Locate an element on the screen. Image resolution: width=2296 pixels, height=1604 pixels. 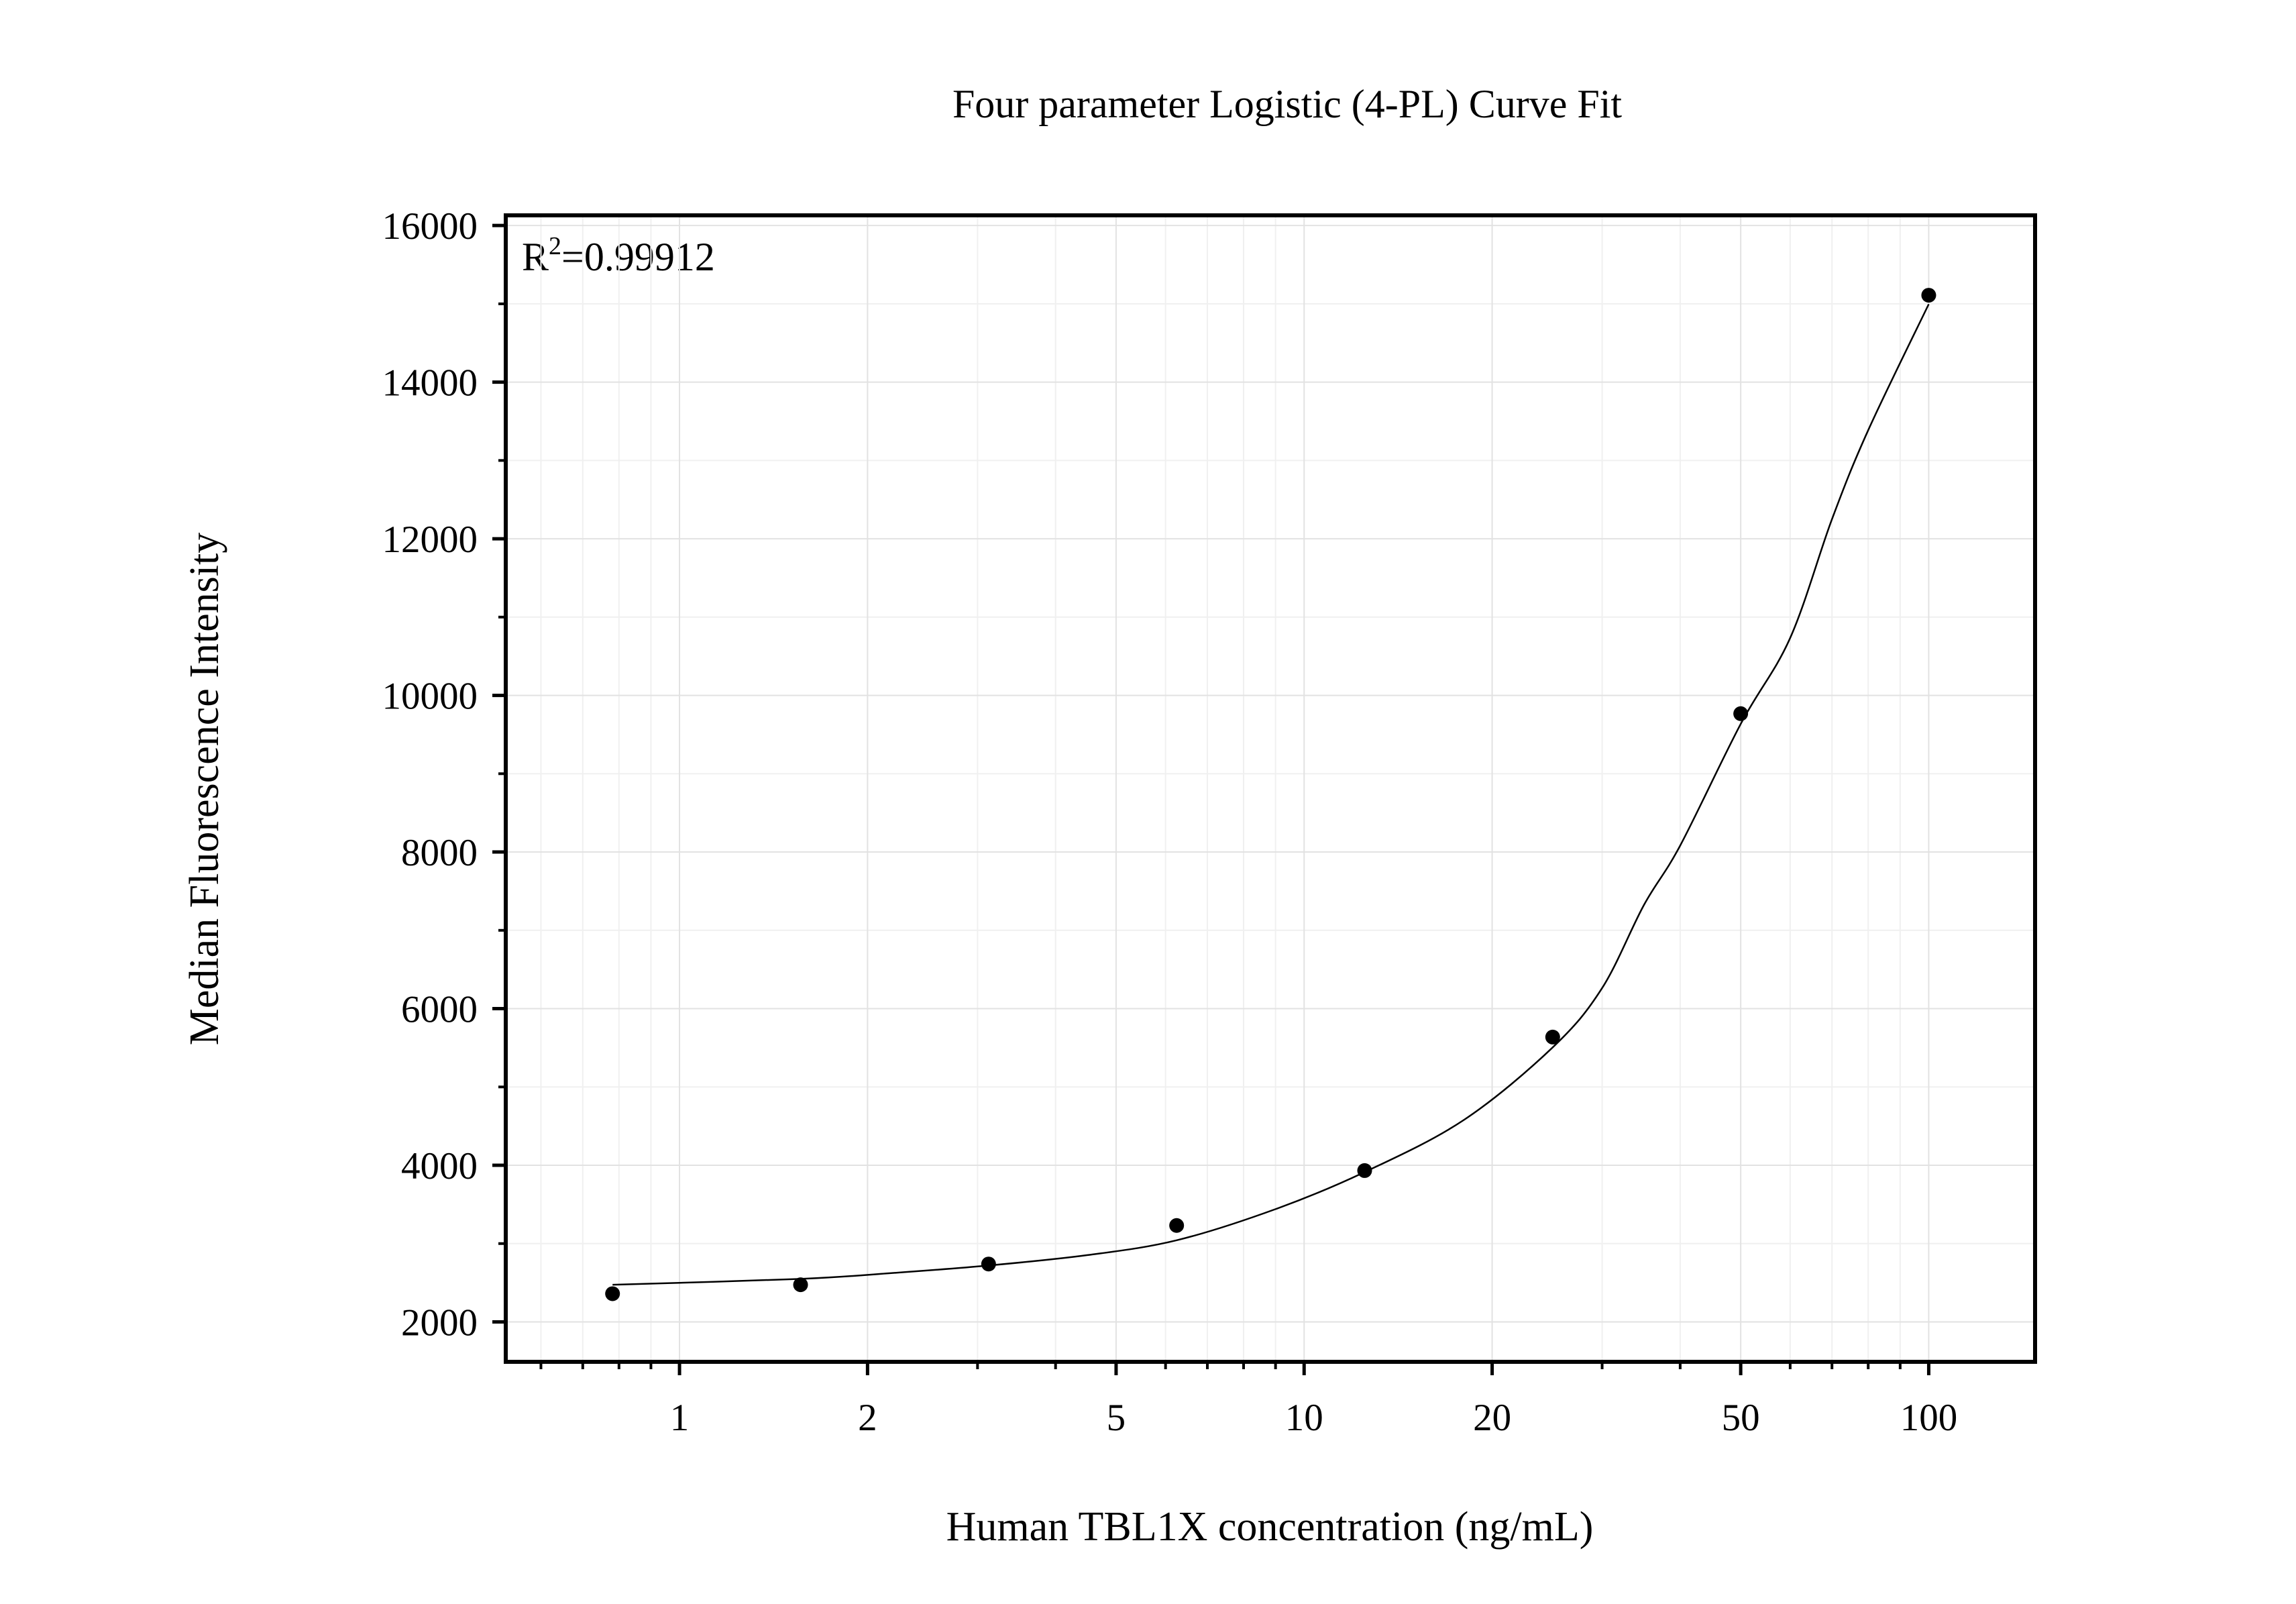
r-squared: R2=0.99912 is located at coordinates (618, 255).